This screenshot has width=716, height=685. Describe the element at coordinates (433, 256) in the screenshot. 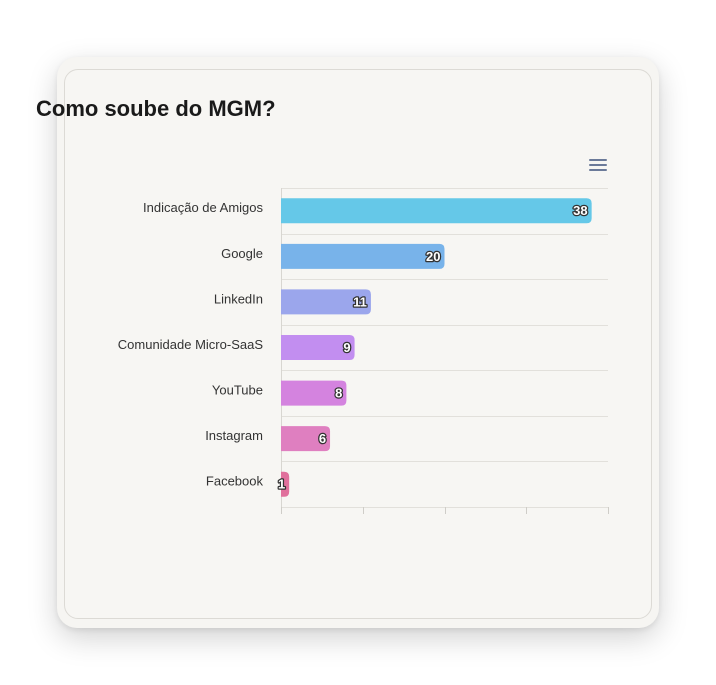

I see `data-label: 20` at that location.